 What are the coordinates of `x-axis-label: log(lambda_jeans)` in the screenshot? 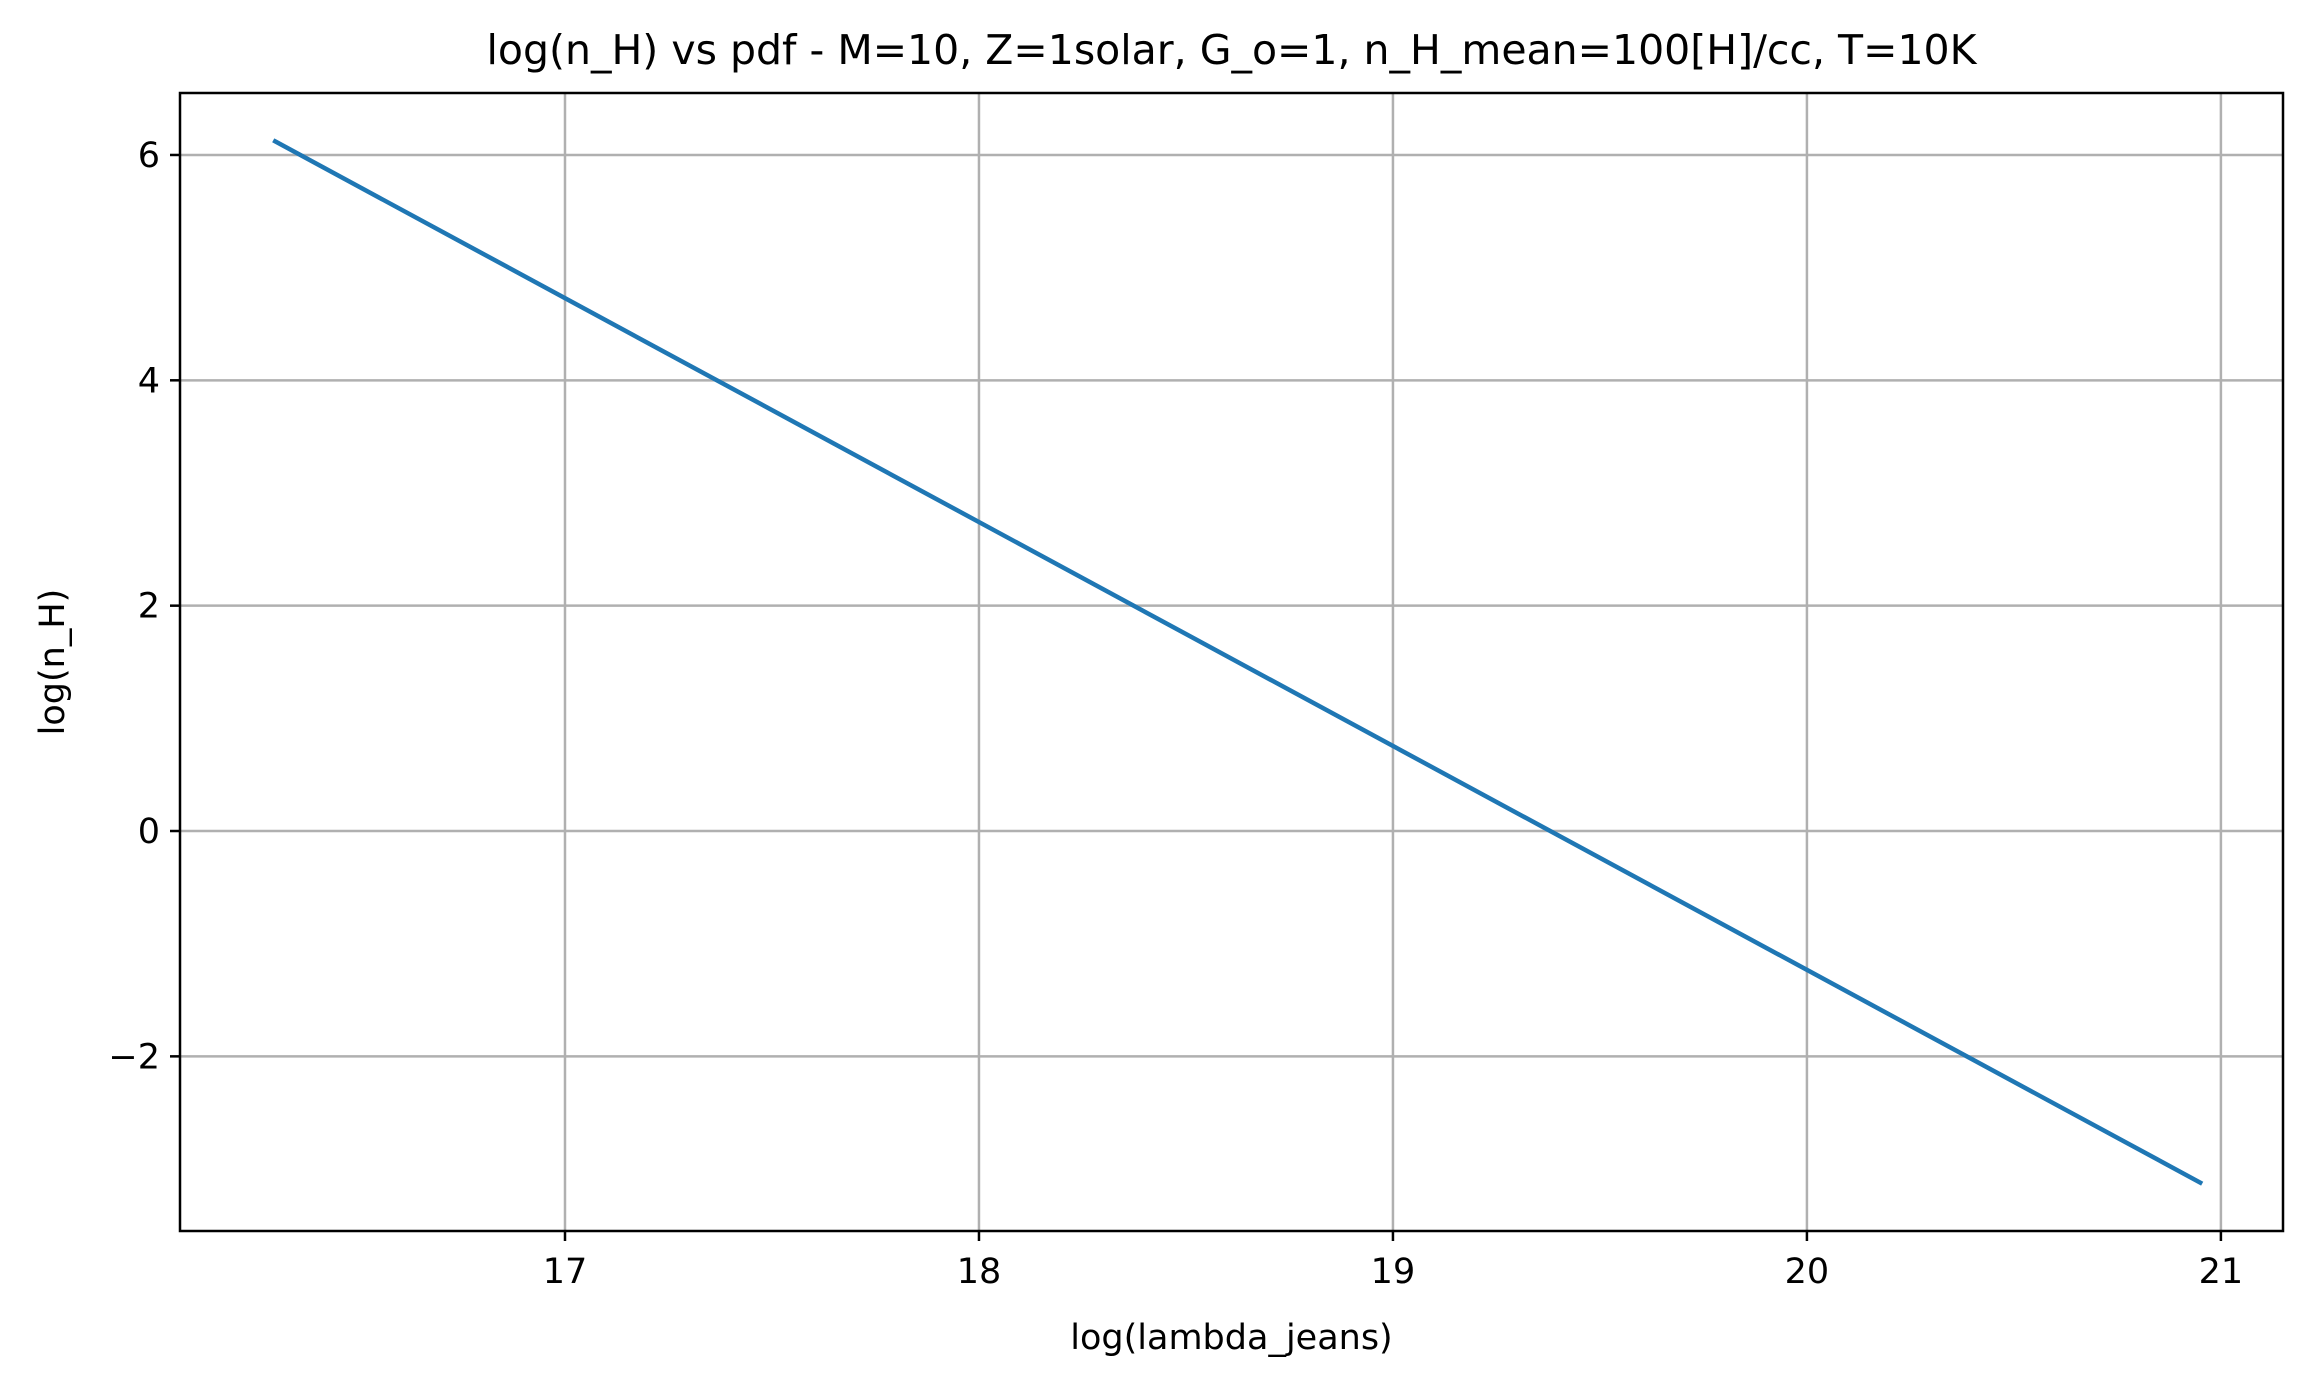 It's located at (1231, 1338).